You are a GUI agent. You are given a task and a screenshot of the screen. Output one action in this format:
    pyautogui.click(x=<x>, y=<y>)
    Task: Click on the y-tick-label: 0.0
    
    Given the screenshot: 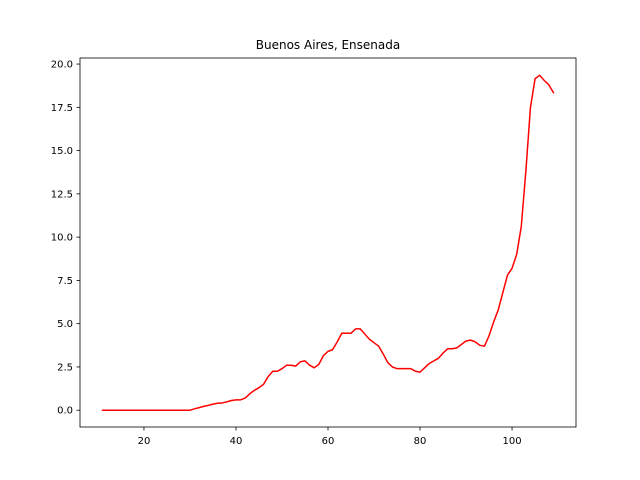 What is the action you would take?
    pyautogui.click(x=65, y=411)
    